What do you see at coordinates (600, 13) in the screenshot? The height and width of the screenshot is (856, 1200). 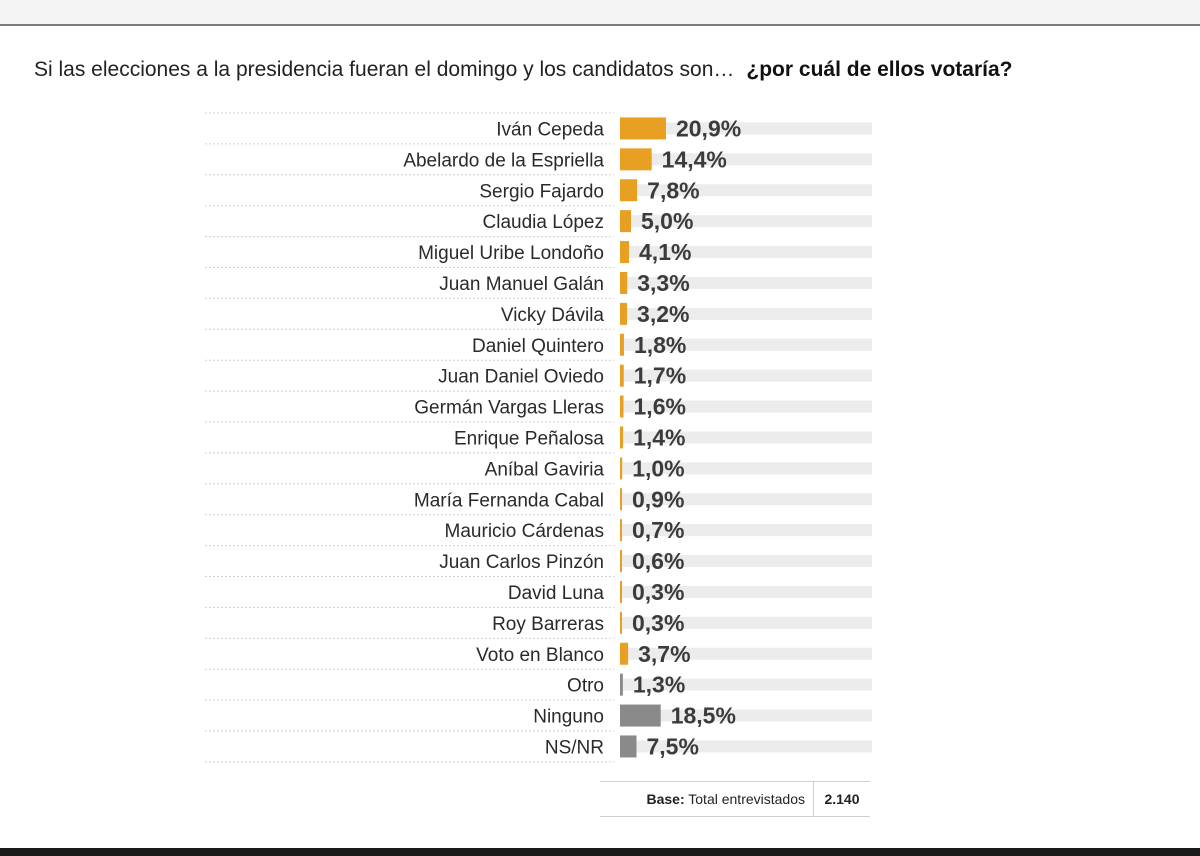 I see `top-band` at bounding box center [600, 13].